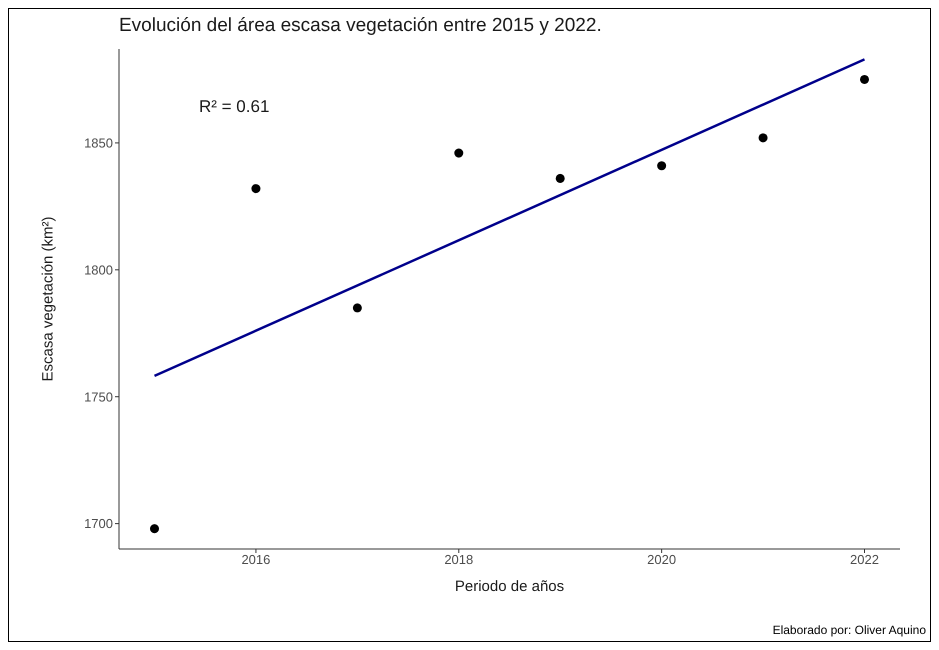  Describe the element at coordinates (255, 560) in the screenshot. I see `x-tick-label: 2016` at that location.